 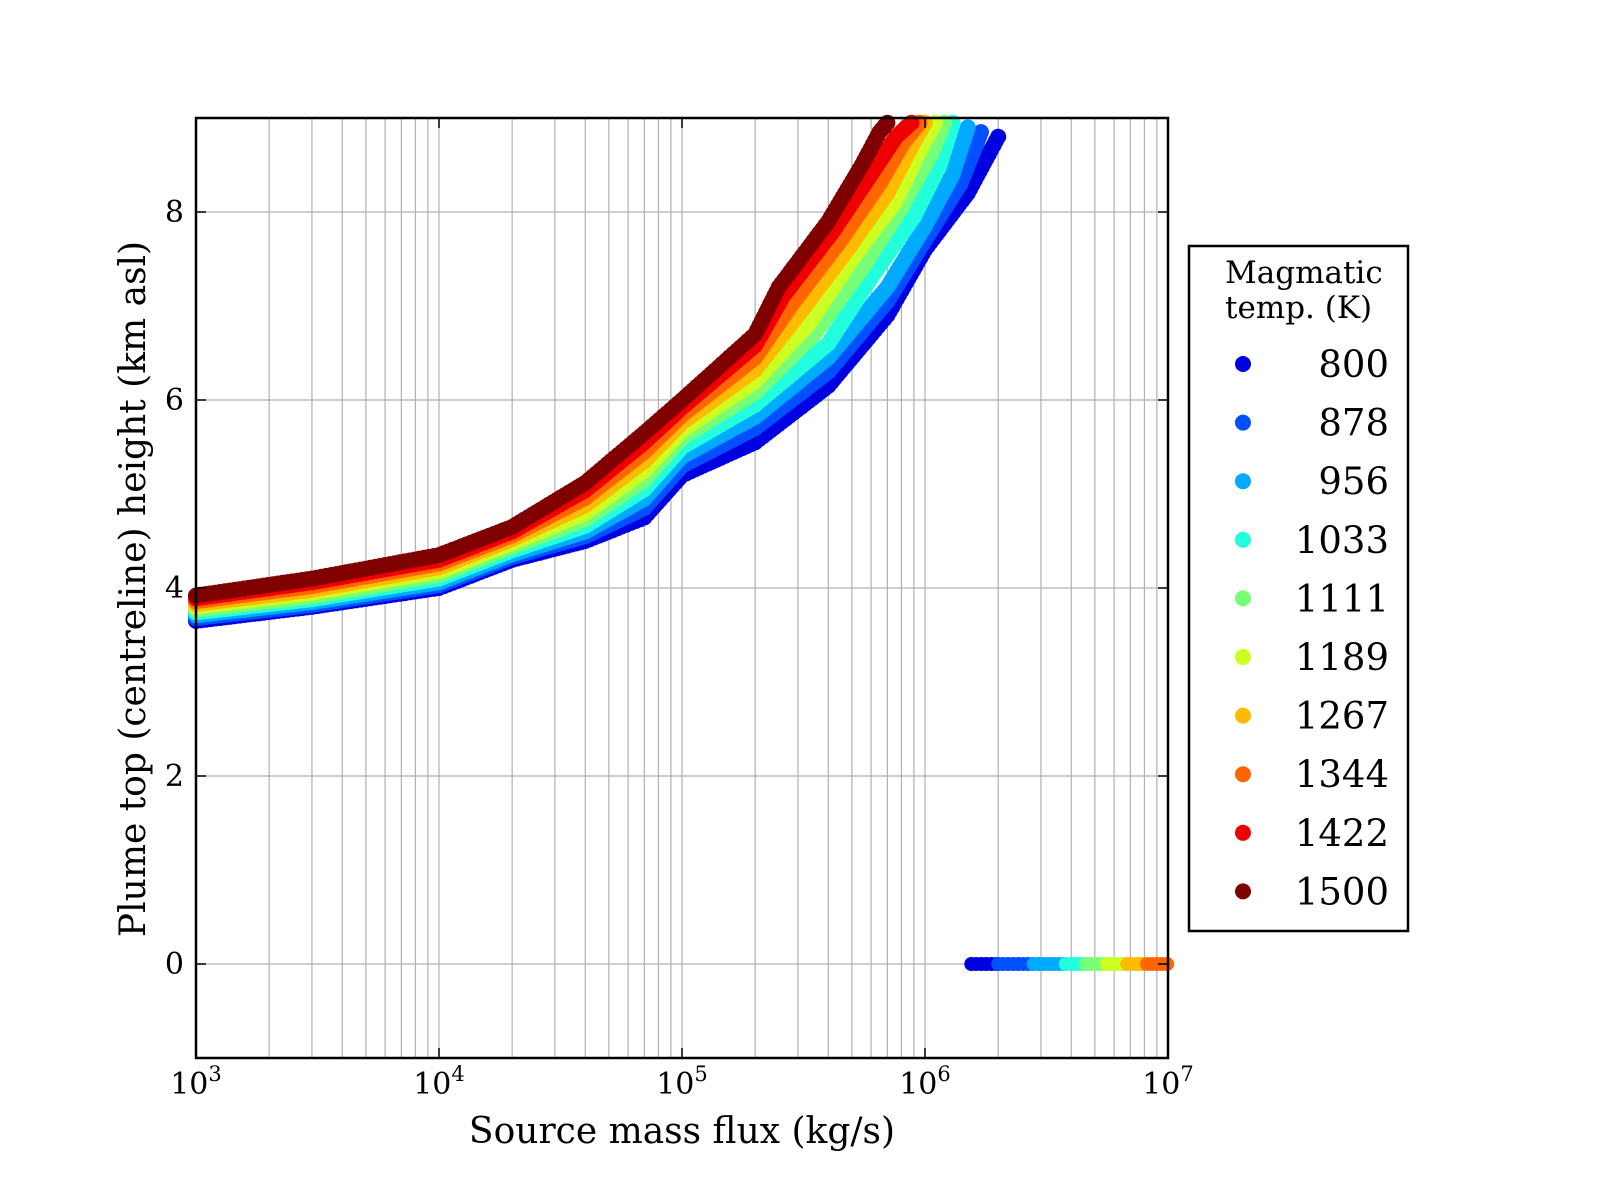 What do you see at coordinates (1342, 774) in the screenshot?
I see `legend-label: 1344` at bounding box center [1342, 774].